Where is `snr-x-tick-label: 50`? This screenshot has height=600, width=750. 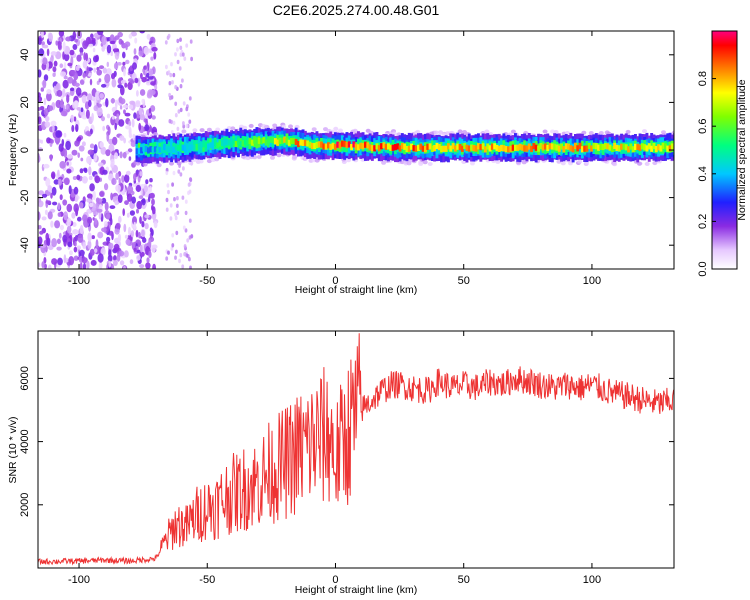 snr-x-tick-label: 50 is located at coordinates (464, 580).